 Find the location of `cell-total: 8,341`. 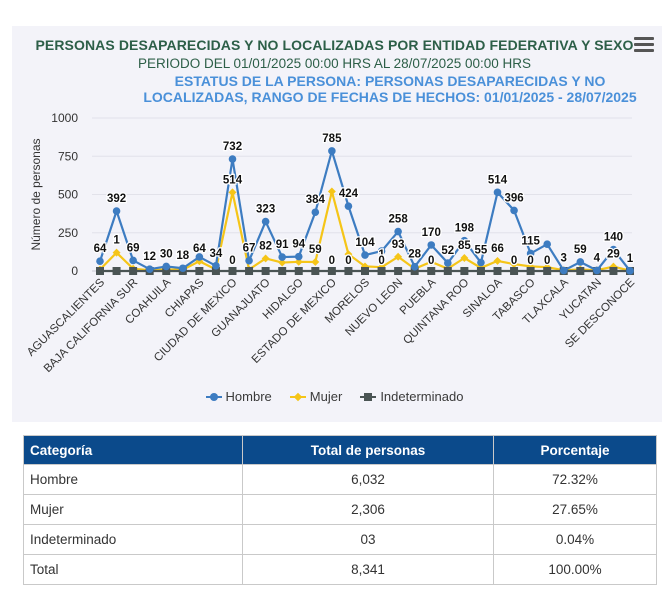

cell-total: 8,341 is located at coordinates (368, 569).